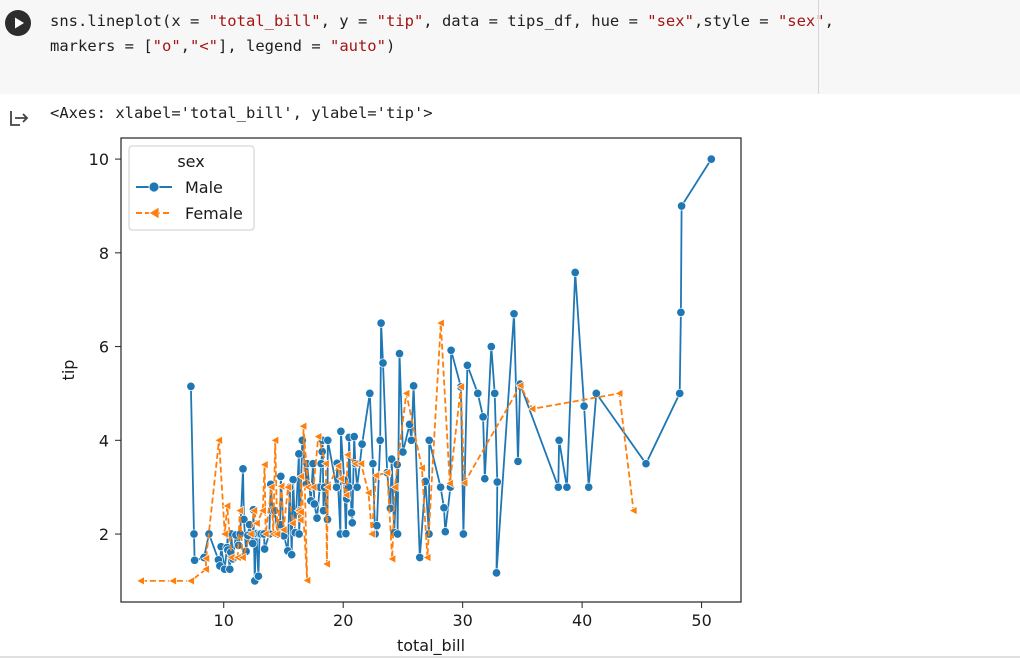 The height and width of the screenshot is (658, 1020). Describe the element at coordinates (19, 118) in the screenshot. I see `output-arrow-icon` at that location.